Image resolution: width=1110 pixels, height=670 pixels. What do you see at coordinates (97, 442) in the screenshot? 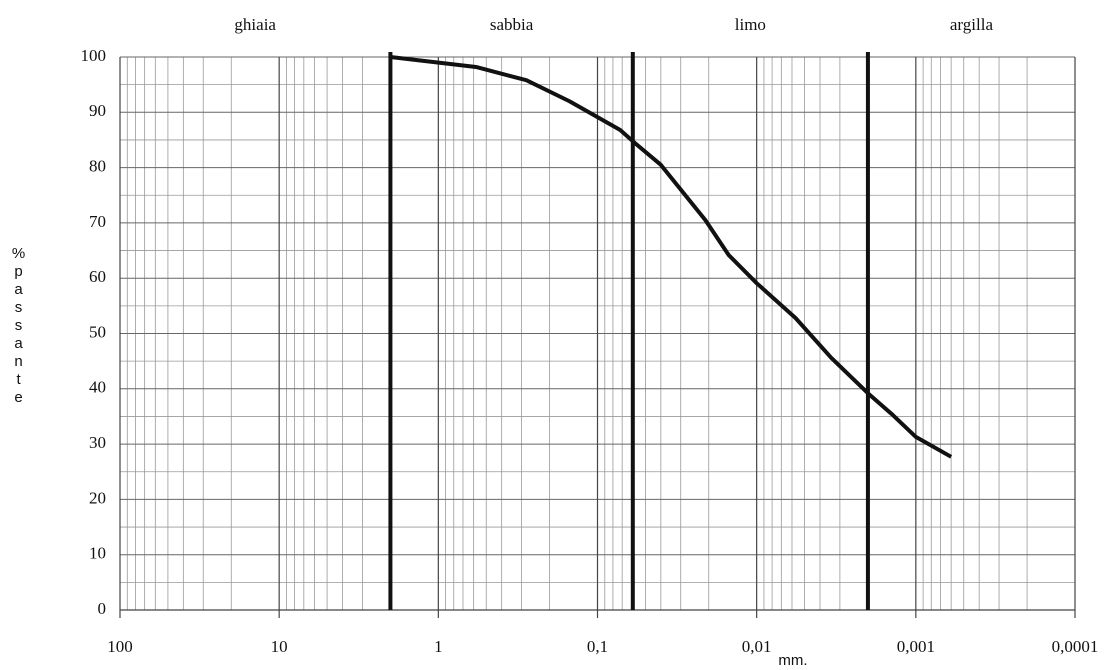
I see `y-tick-label: 30` at bounding box center [97, 442].